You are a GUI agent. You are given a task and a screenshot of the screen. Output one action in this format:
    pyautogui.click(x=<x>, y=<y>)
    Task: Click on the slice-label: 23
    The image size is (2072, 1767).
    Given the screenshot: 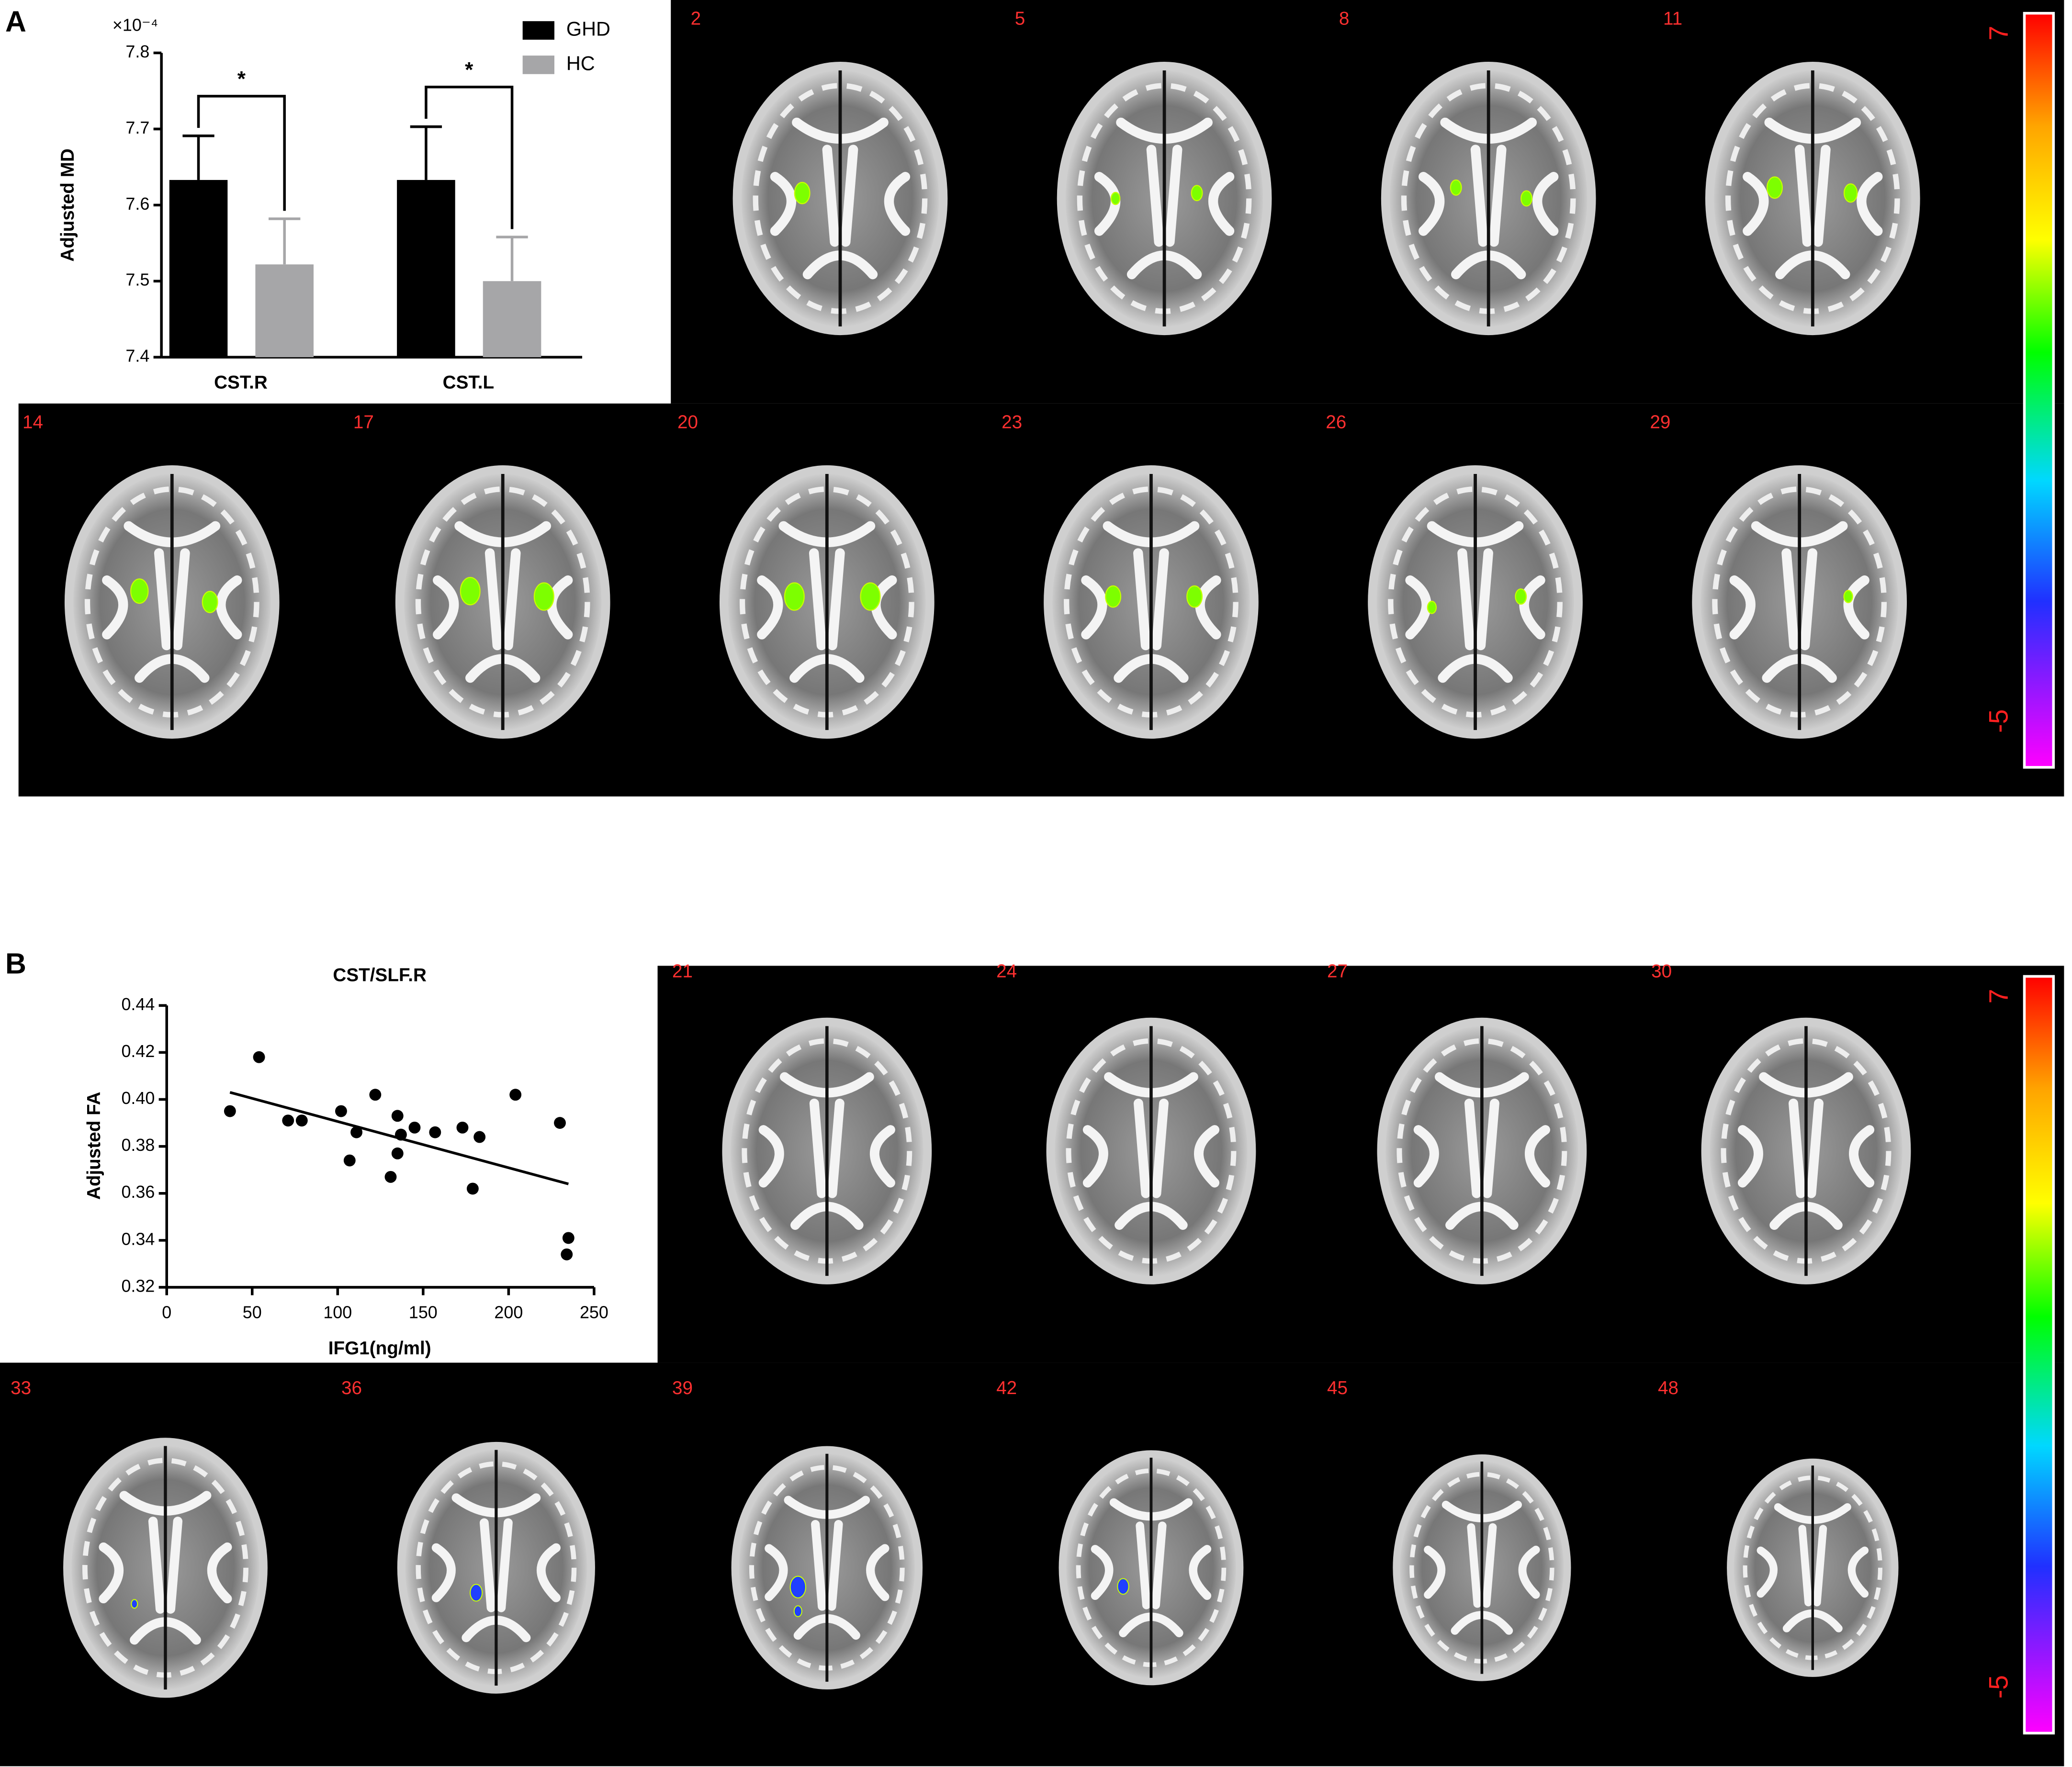 What is the action you would take?
    pyautogui.click(x=1012, y=422)
    